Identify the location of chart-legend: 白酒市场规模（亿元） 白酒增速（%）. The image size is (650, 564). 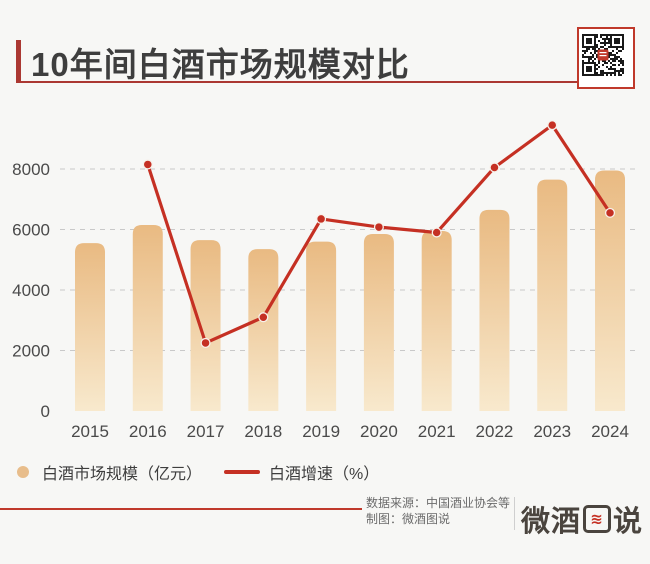
(198, 472).